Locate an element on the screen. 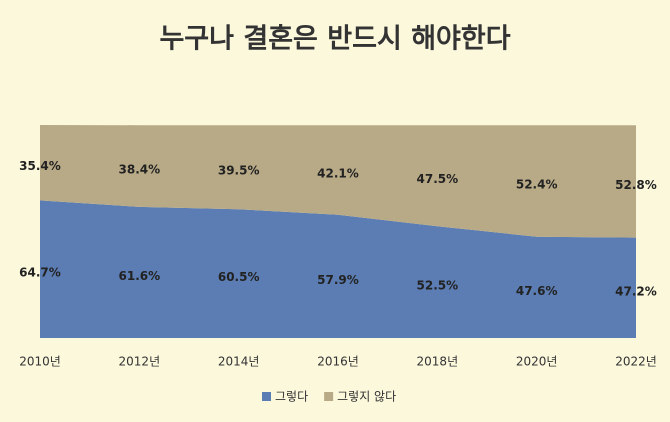  value-label: 57.9% is located at coordinates (338, 280).